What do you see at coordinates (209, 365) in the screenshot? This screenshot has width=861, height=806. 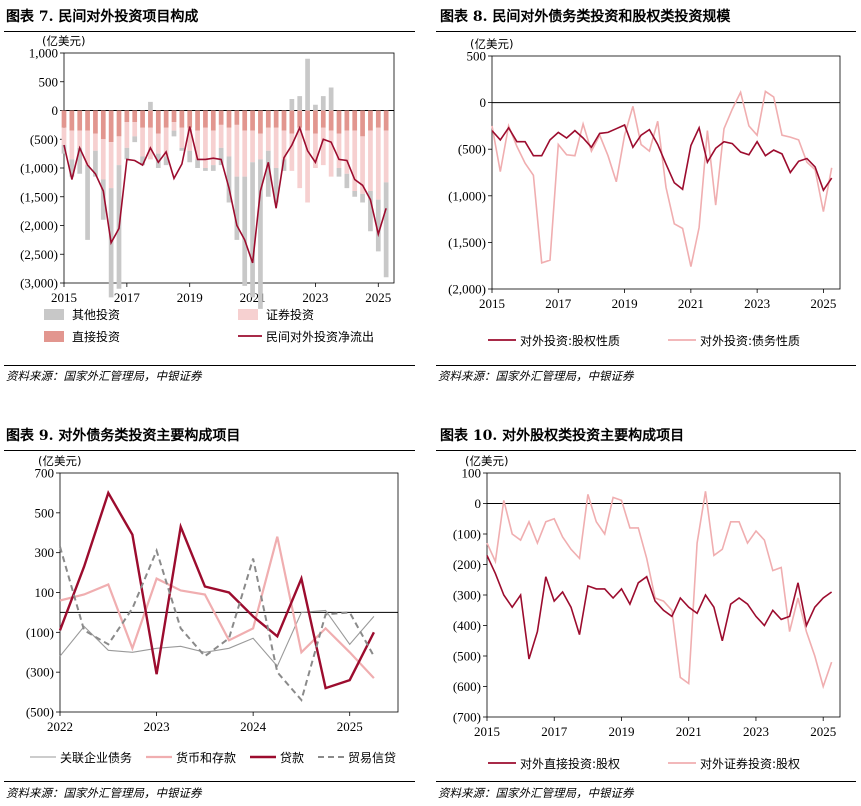 I see `panel-7-bottom-rule` at bounding box center [209, 365].